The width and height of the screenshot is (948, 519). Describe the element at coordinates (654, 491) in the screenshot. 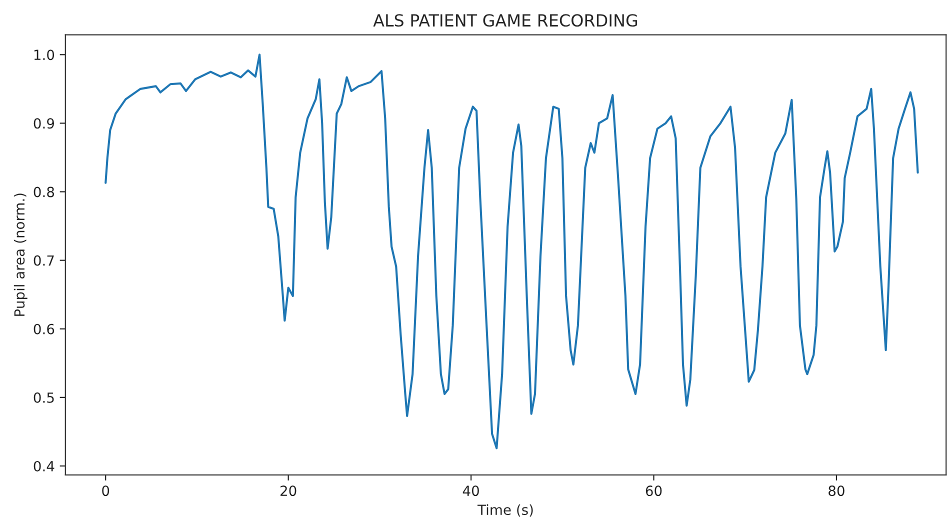

I see `x-tick-label: 60` at that location.